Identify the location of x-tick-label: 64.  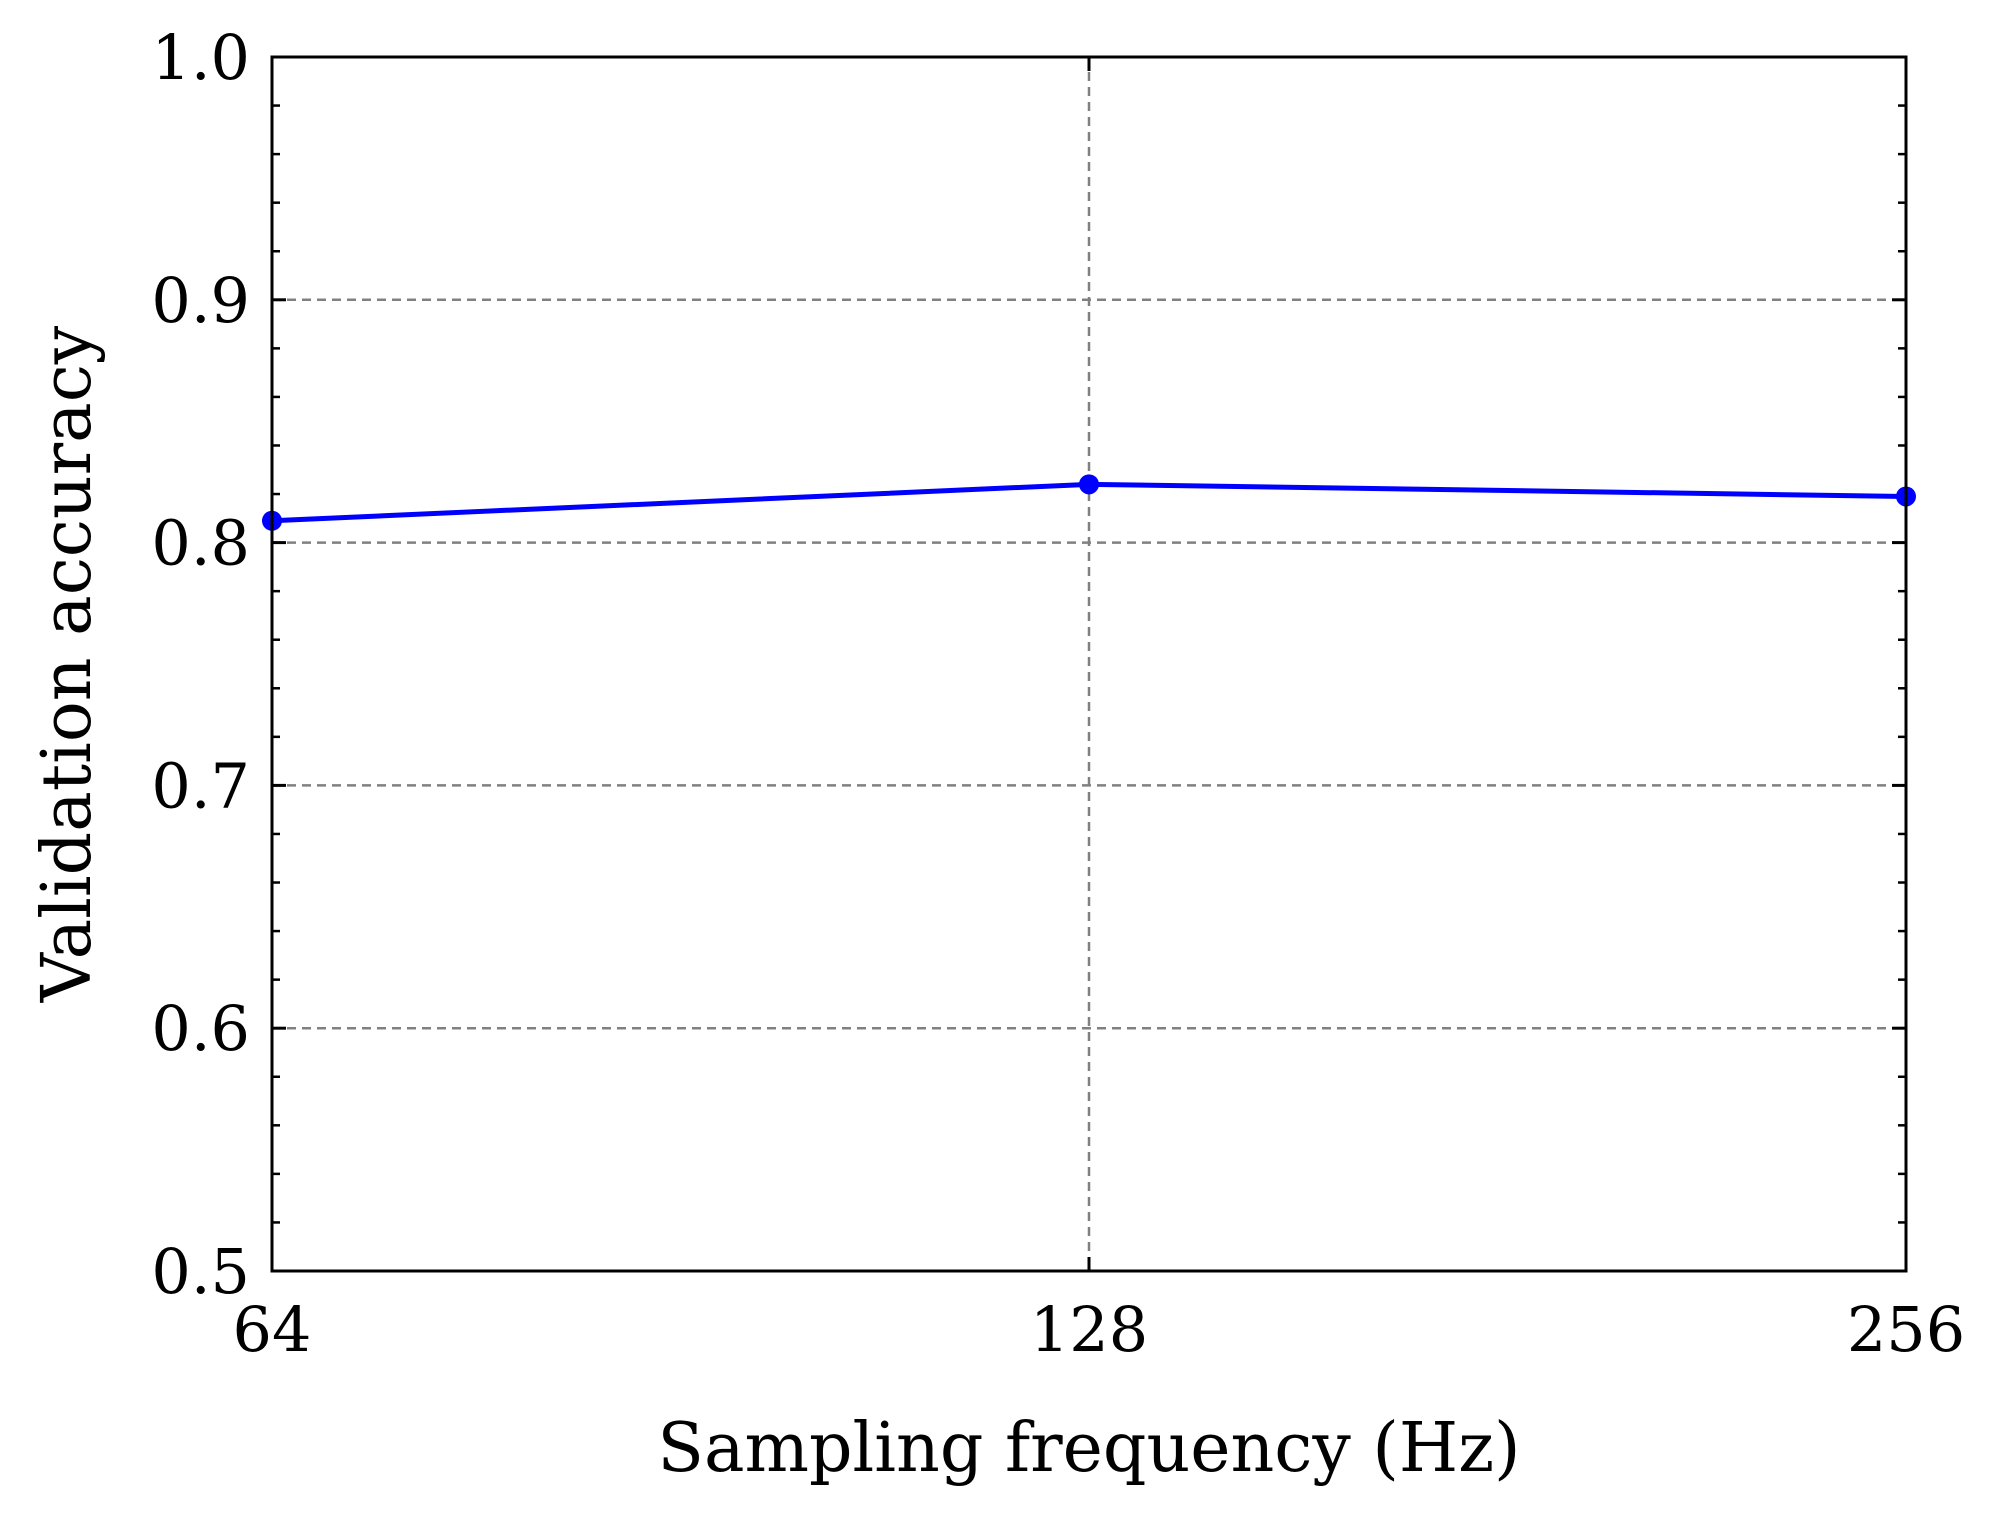
(272, 1329).